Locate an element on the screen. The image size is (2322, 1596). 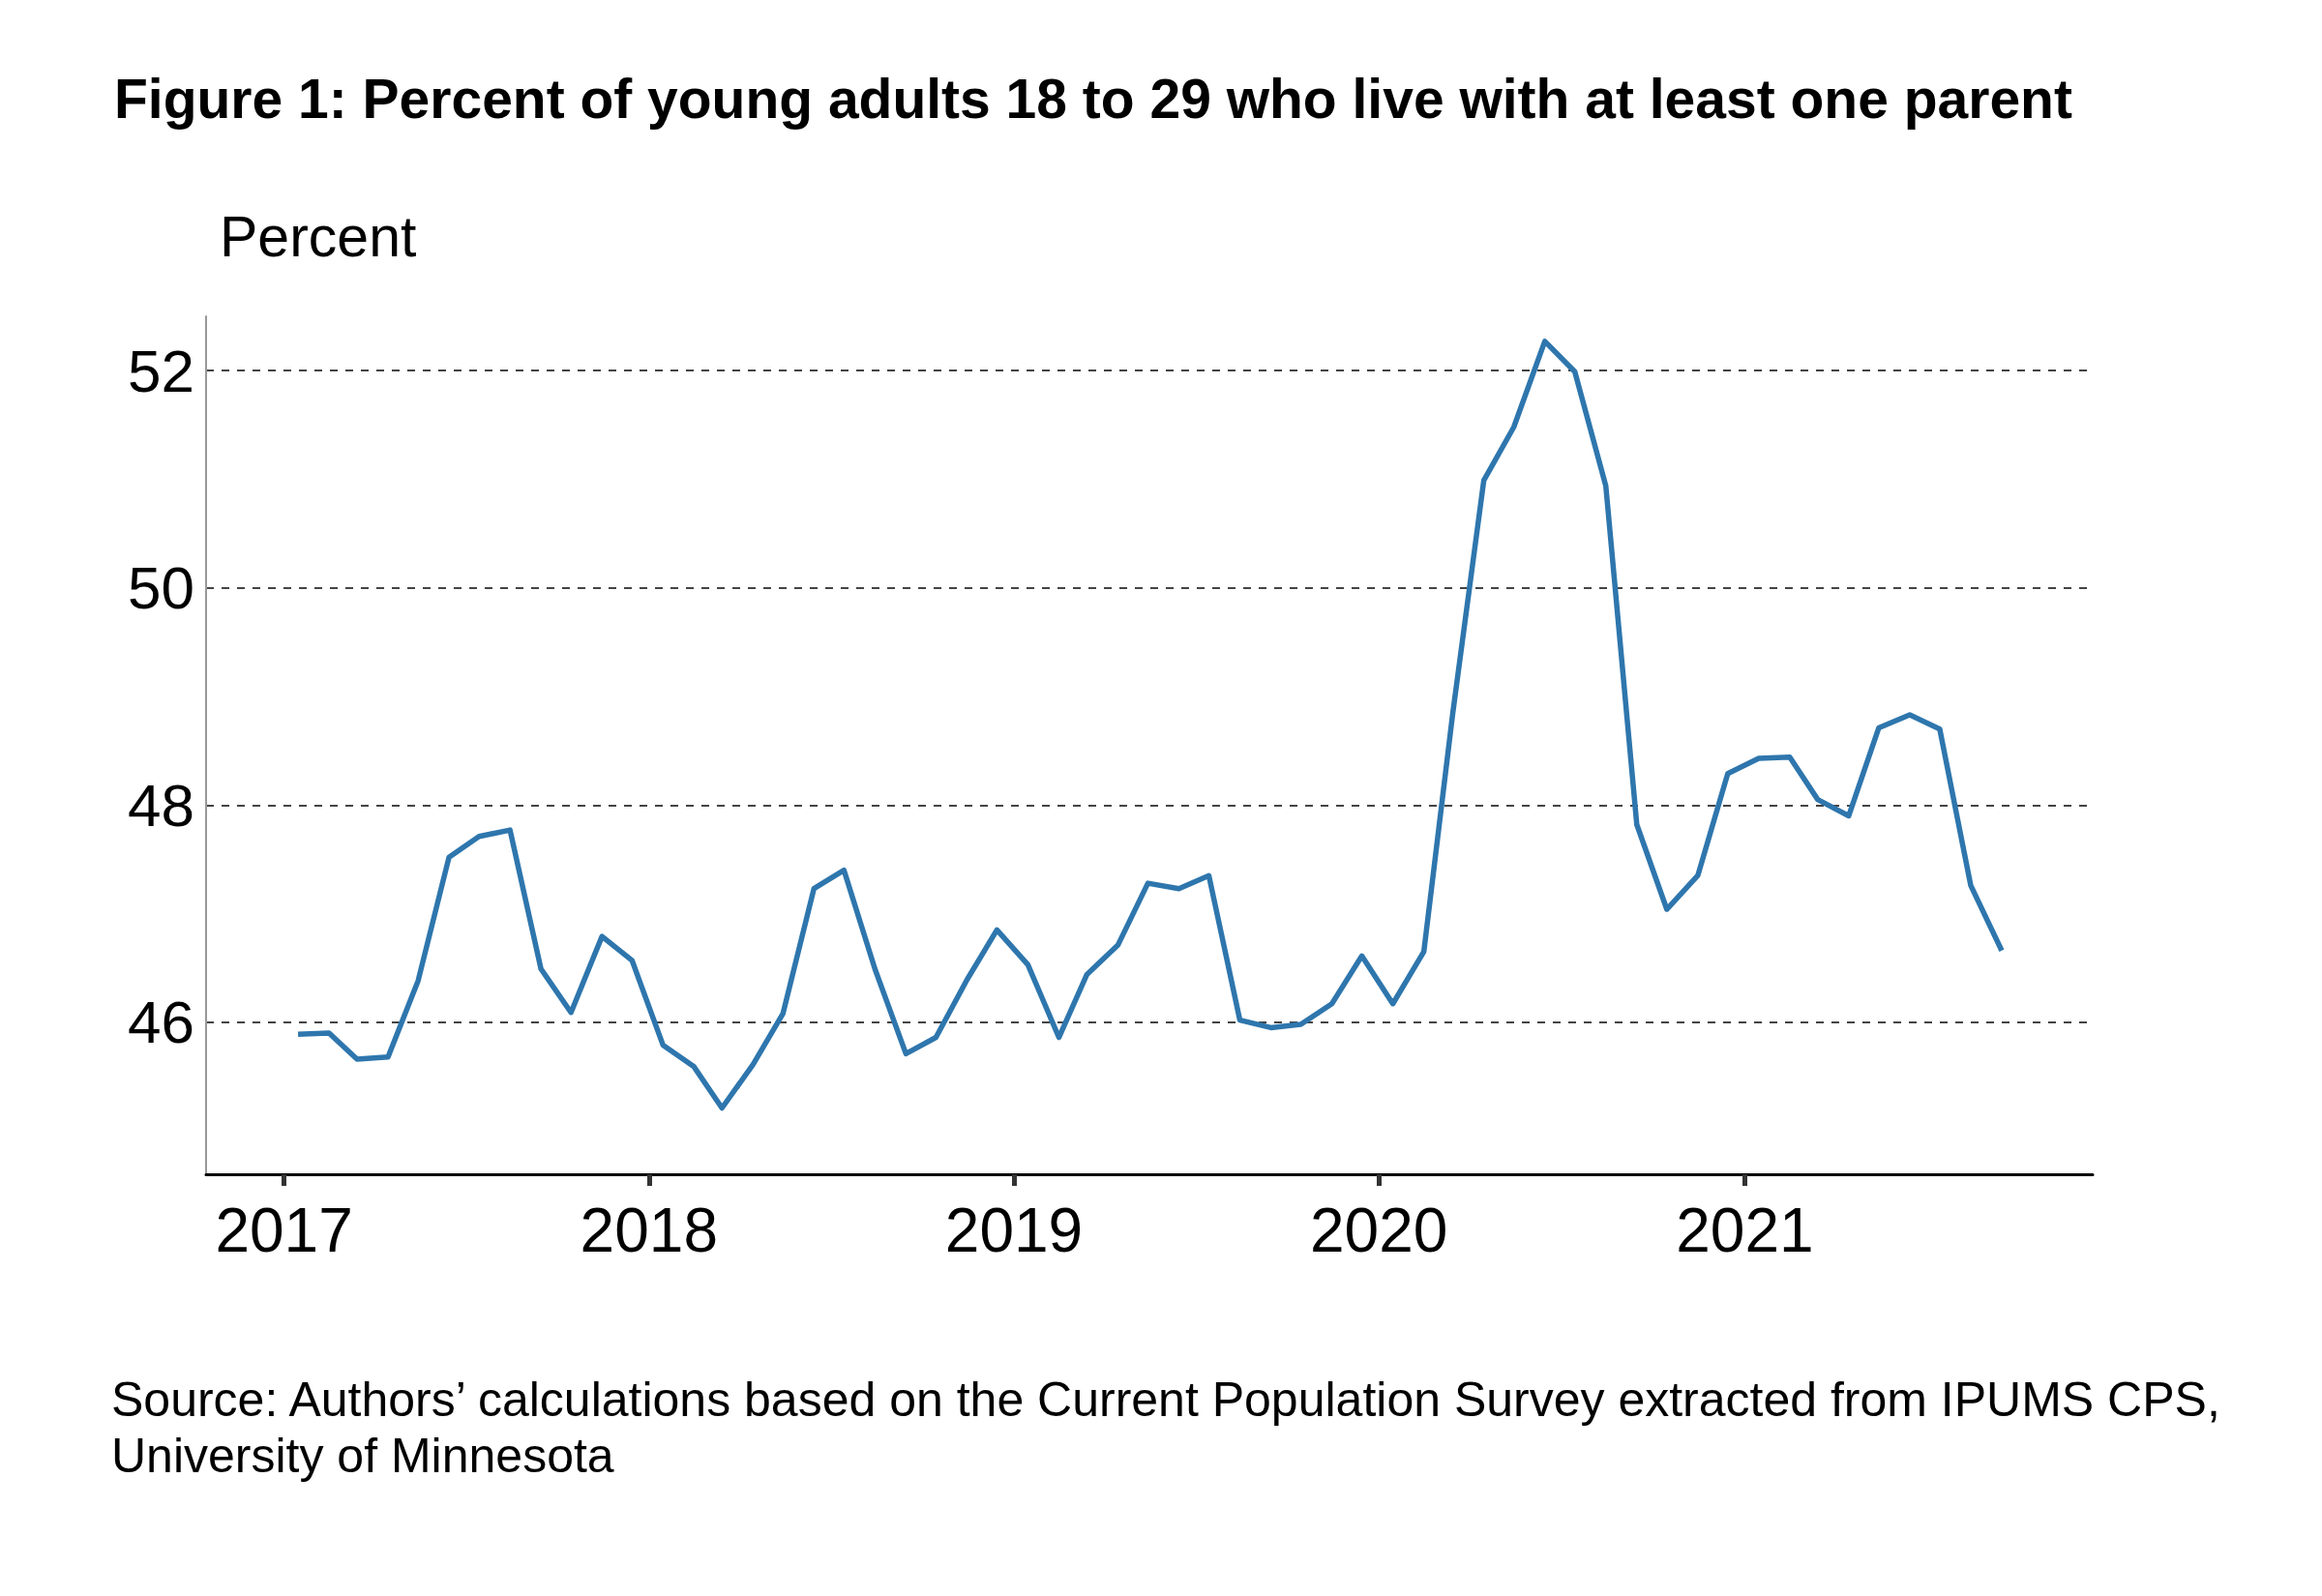
x-tick-label: 2020 is located at coordinates (1378, 1230).